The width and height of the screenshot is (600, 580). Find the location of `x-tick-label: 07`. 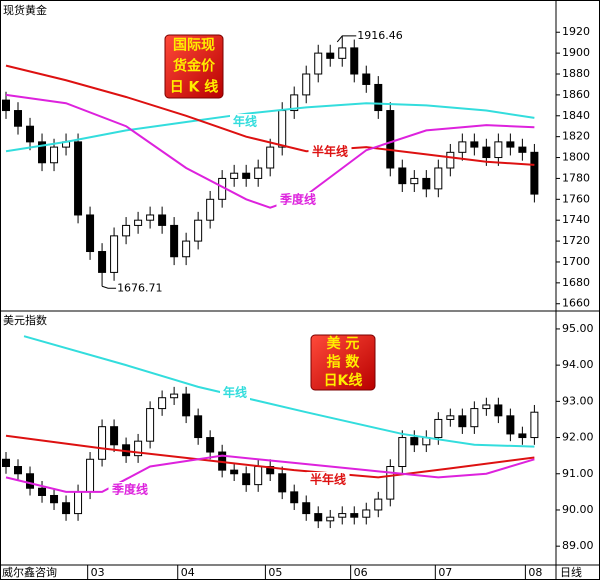

x-tick-label: 07 is located at coordinates (445, 572).